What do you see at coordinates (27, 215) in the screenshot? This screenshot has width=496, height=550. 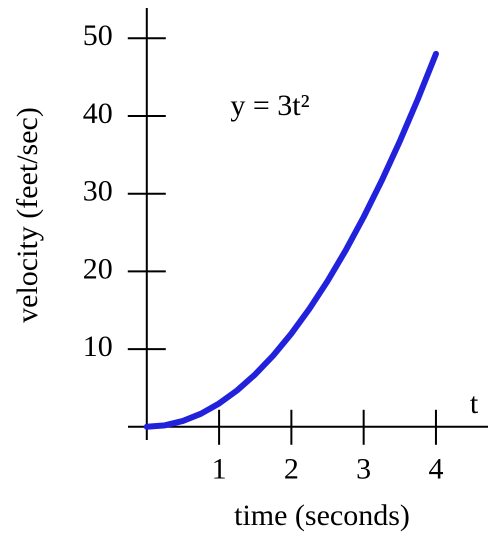 I see `y-axis-label: velocity (feet/sec)` at bounding box center [27, 215].